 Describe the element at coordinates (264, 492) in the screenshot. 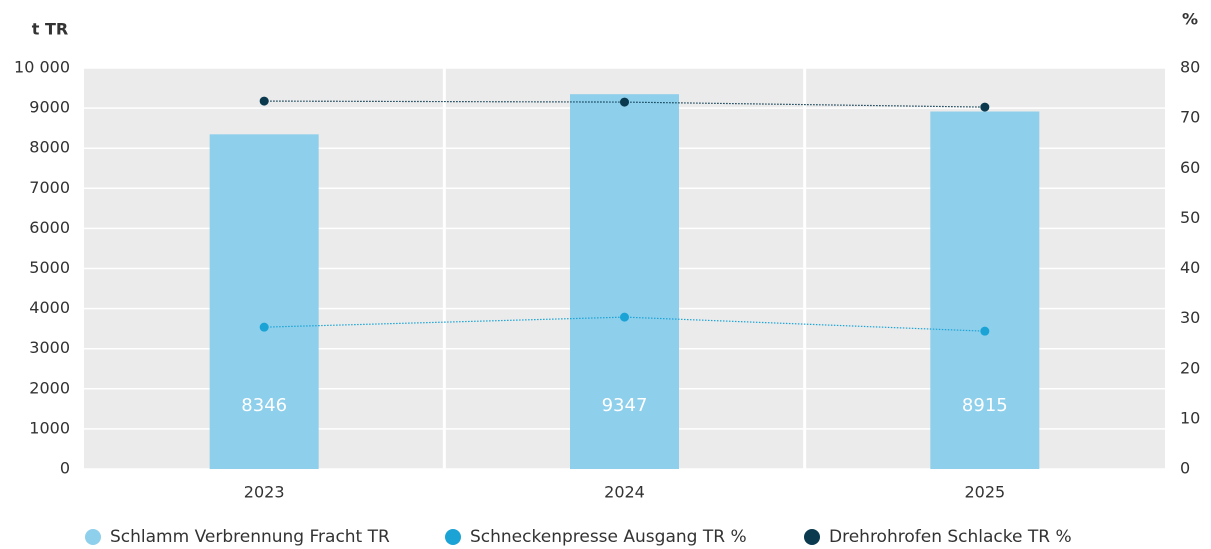

I see `x-tick-label: 2023` at that location.